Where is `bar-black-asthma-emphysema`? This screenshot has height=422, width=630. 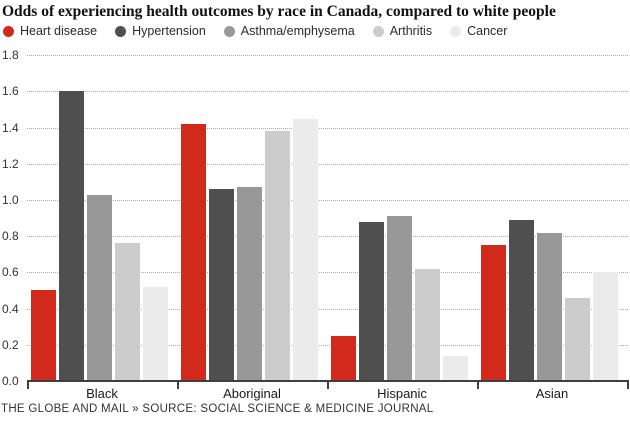 bar-black-asthma-emphysema is located at coordinates (99, 288).